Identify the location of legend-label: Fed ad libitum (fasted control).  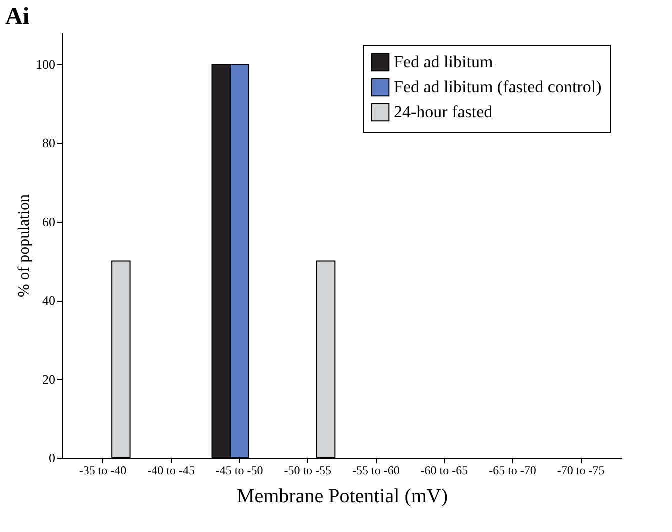
(498, 87).